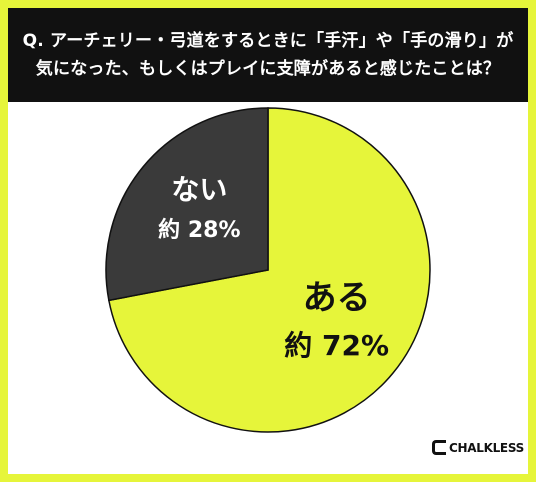 The image size is (536, 482). I want to click on chalkless-logo-text: CHALKLESS, so click(486, 447).